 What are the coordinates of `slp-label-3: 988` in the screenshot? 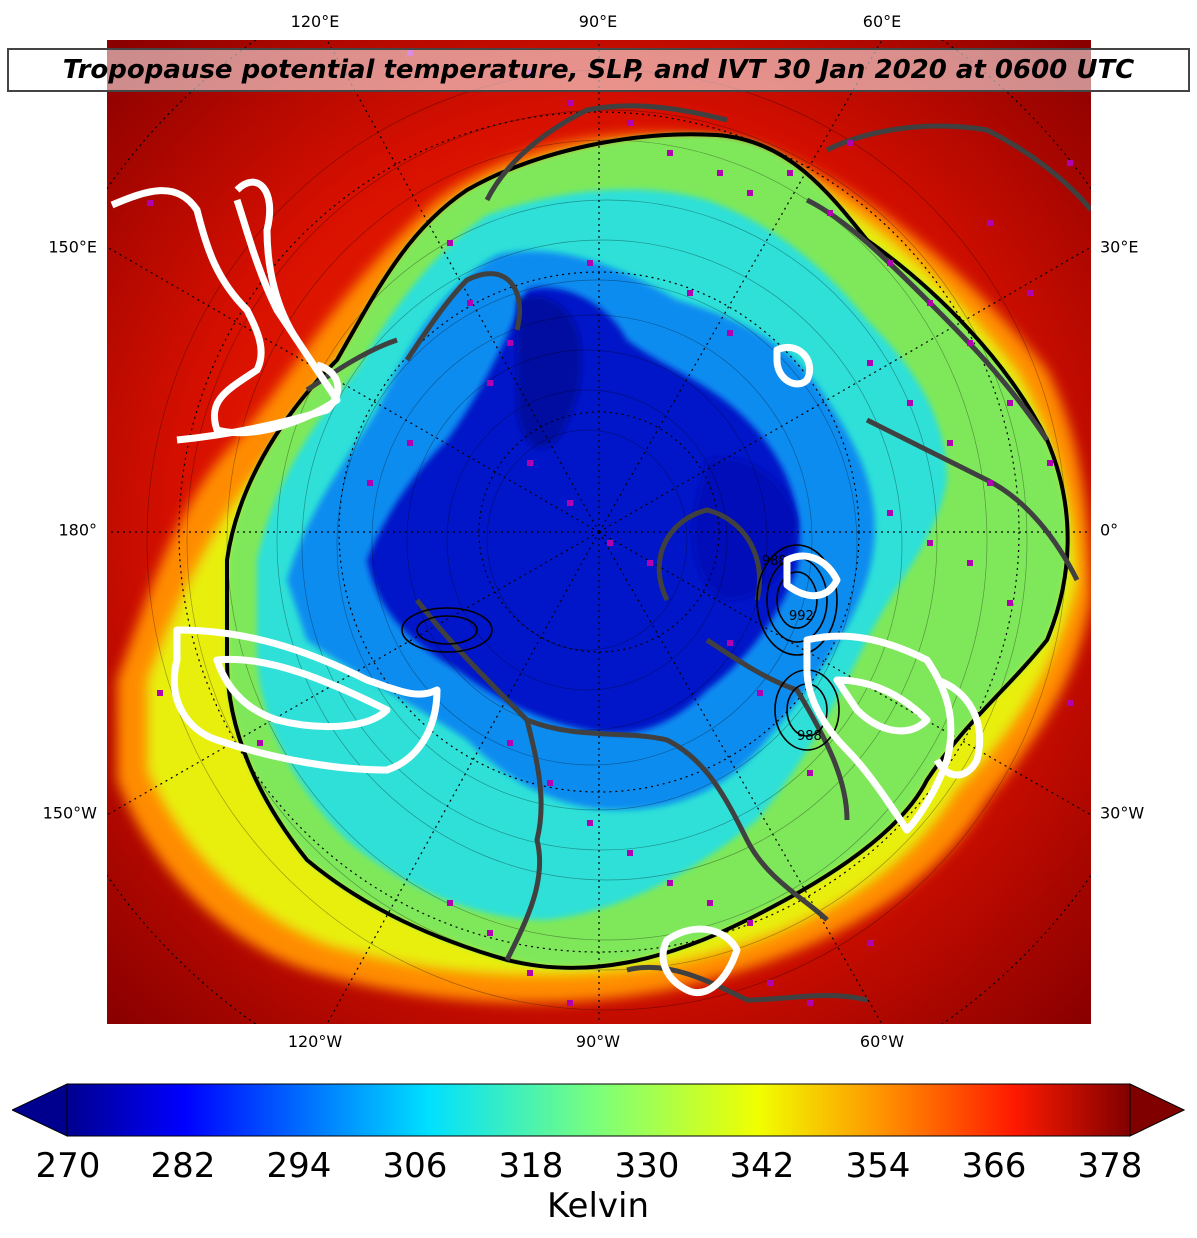 It's located at (809, 736).